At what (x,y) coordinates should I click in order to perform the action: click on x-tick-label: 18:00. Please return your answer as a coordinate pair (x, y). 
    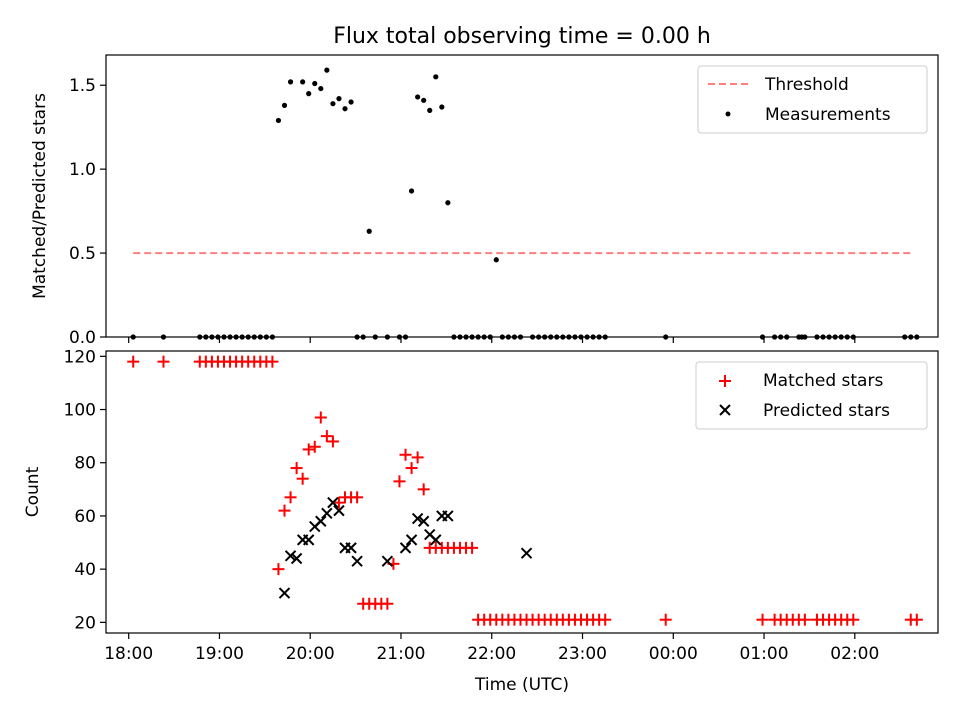
    Looking at the image, I should click on (128, 654).